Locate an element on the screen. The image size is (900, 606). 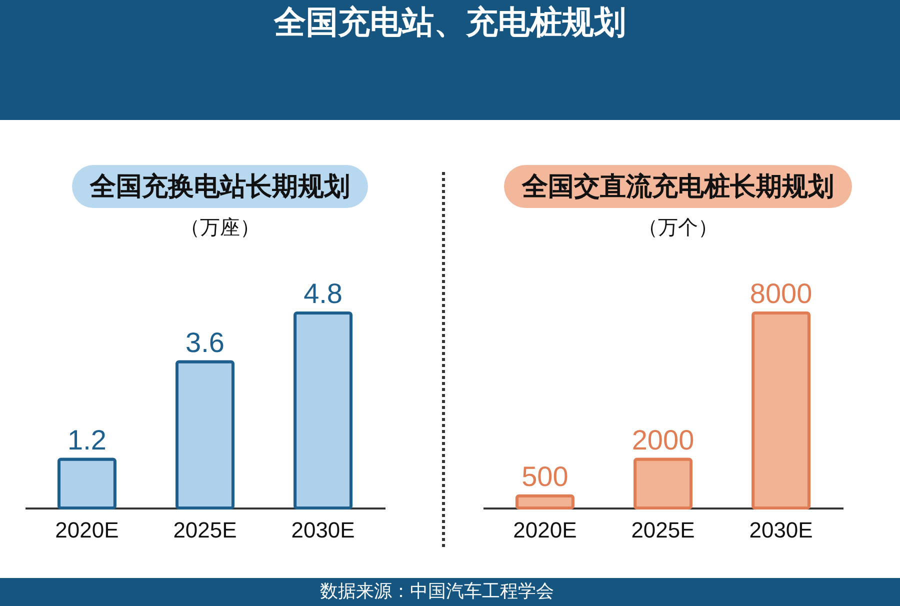
data-label: 500 is located at coordinates (545, 476).